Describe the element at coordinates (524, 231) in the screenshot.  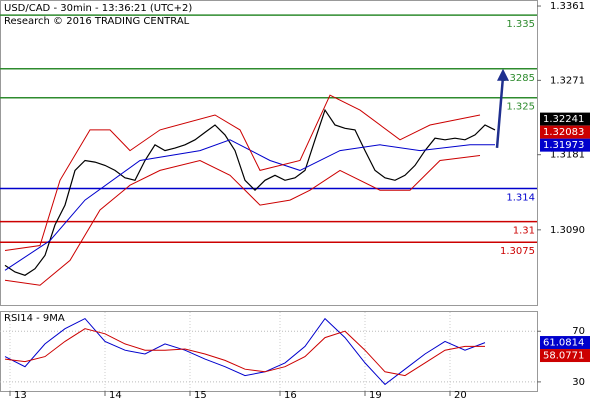
I see `level-label: 1.31` at that location.